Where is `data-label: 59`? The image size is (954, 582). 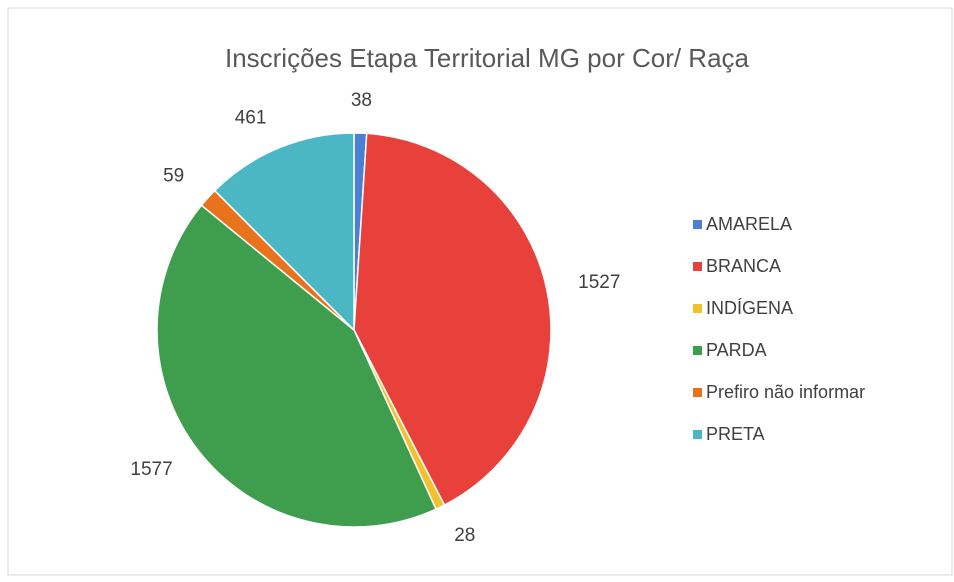 data-label: 59 is located at coordinates (173, 175).